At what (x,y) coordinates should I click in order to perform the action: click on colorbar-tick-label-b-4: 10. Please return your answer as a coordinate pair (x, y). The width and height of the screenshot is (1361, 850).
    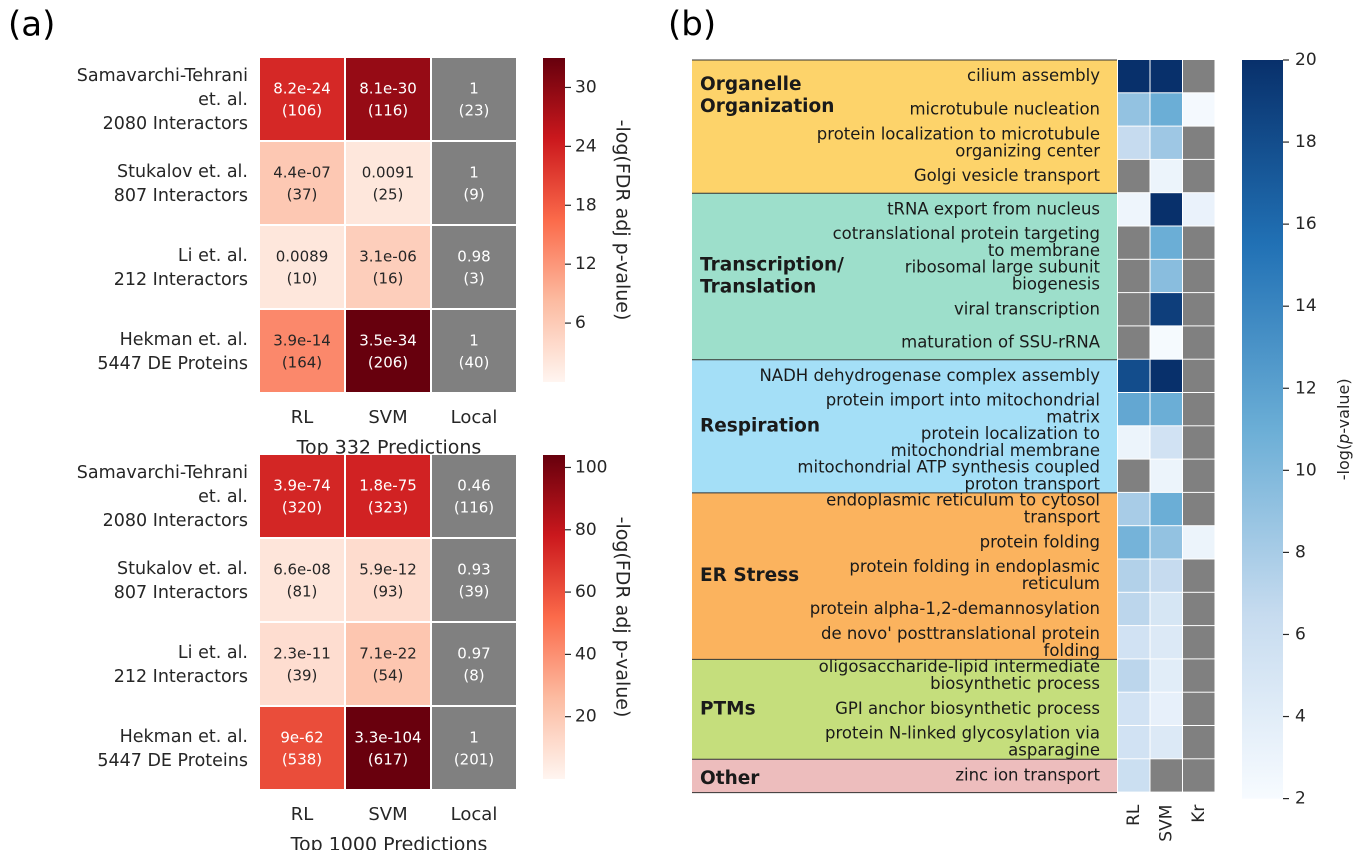
    Looking at the image, I should click on (1306, 470).